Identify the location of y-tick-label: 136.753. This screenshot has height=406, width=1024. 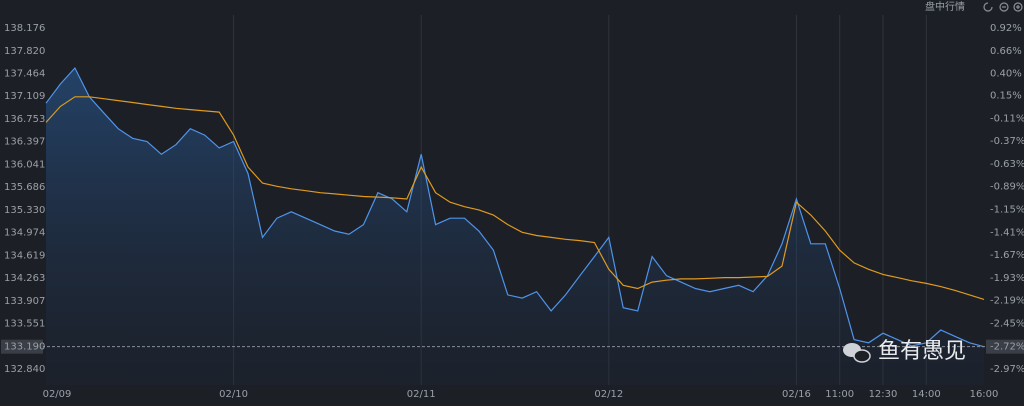
(24, 119).